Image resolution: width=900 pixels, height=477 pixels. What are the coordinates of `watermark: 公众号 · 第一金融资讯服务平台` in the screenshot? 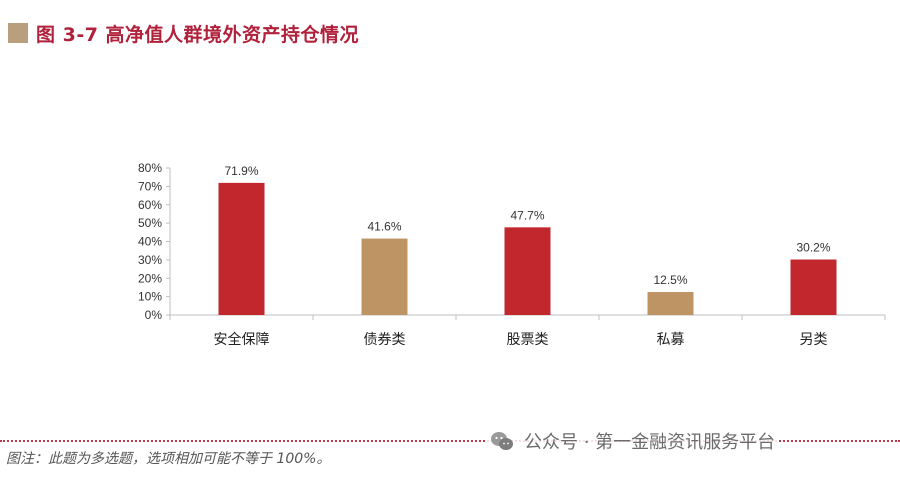 It's located at (633, 441).